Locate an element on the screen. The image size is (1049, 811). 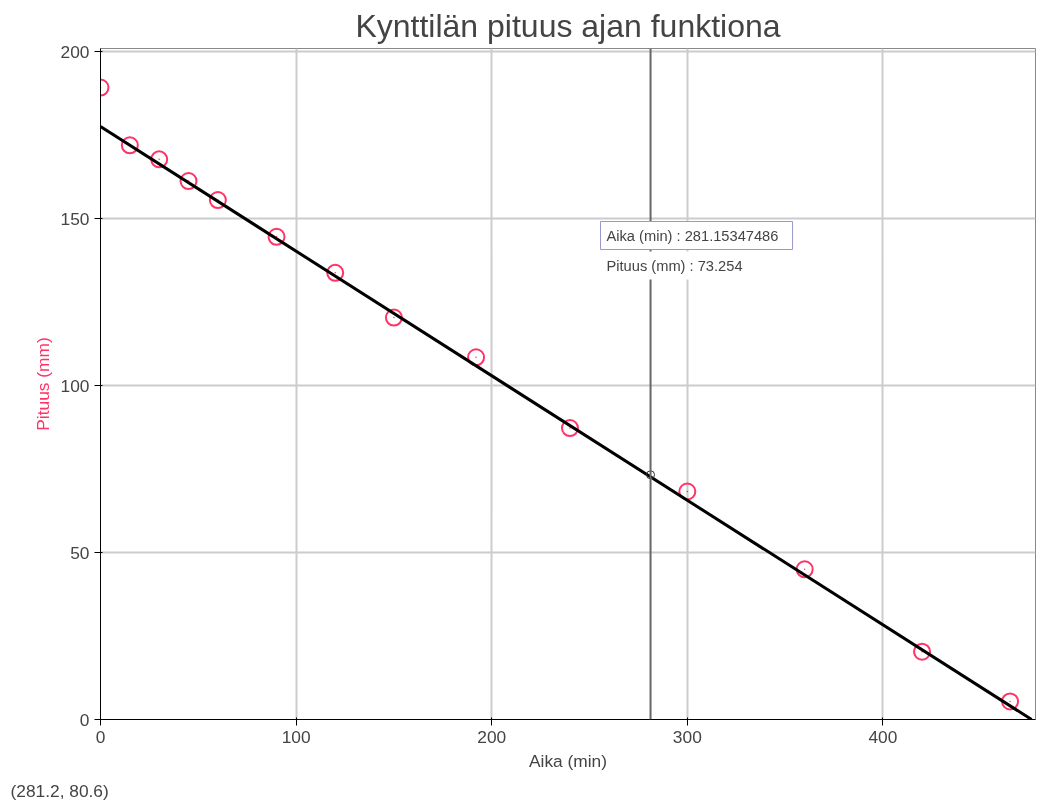
y-tick-label: 0 is located at coordinates (84, 719).